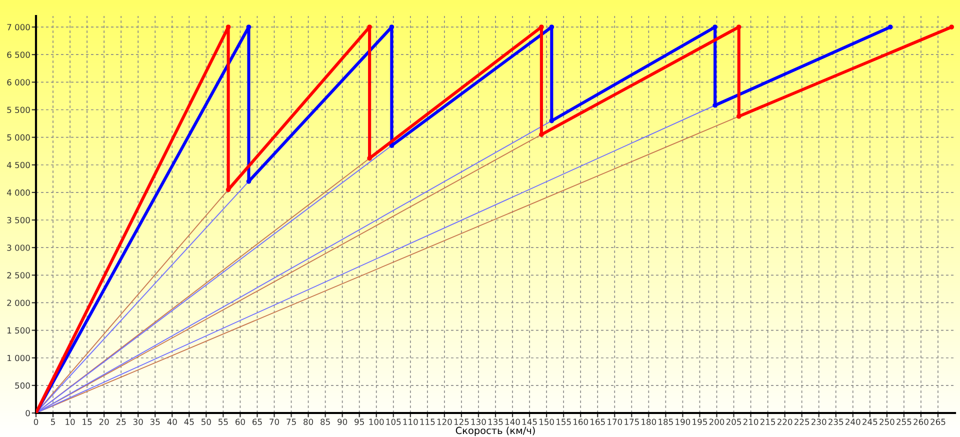 This screenshot has height=437, width=960. I want to click on x-tick-label: 100, so click(376, 422).